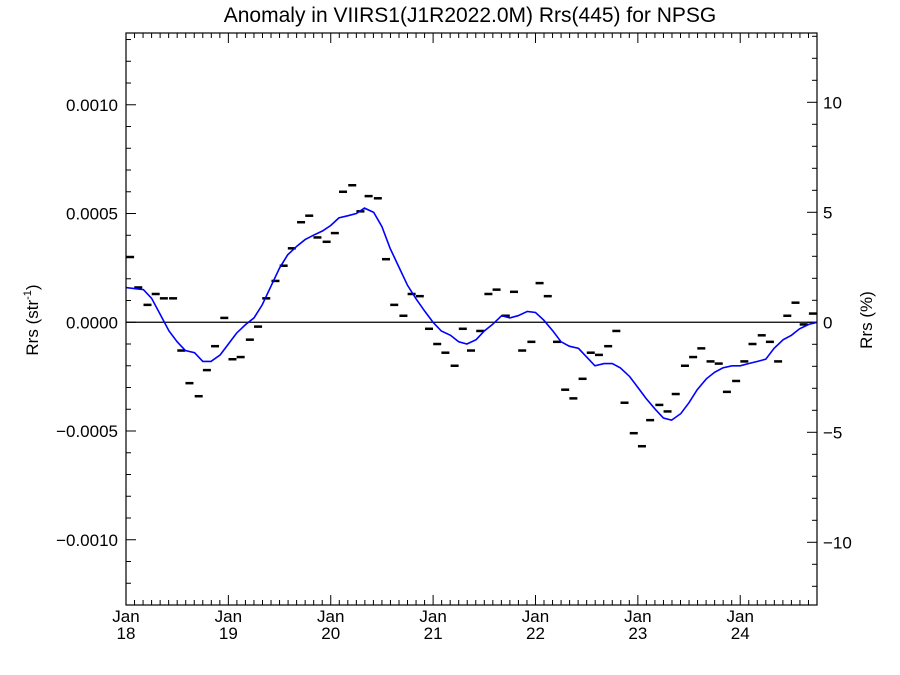 This screenshot has height=675, width=900. I want to click on x-tick-label-year: 18, so click(126, 633).